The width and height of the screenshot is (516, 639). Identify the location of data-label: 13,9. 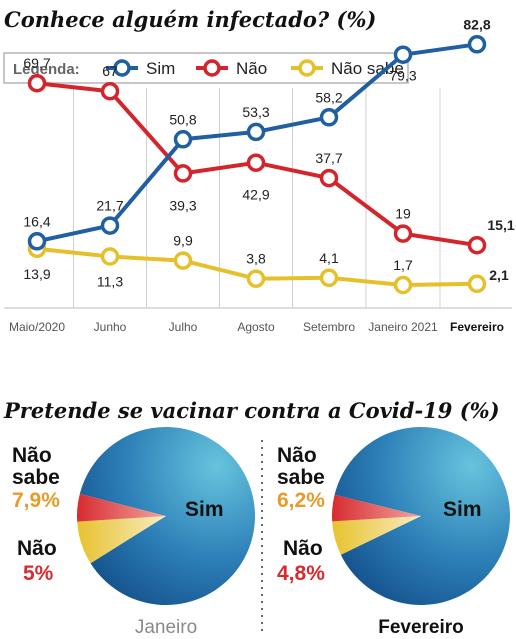
(36, 274).